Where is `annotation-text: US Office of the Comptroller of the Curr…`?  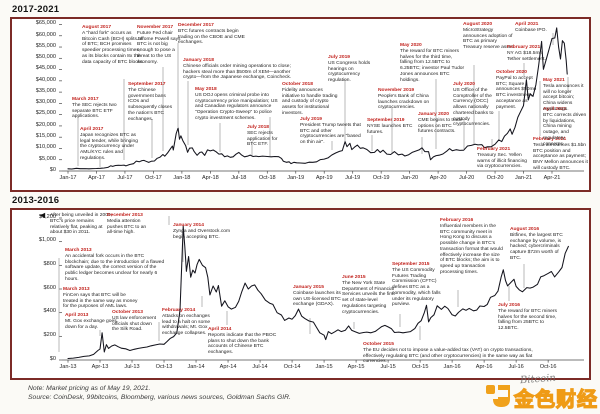
annotation-text: US Office of the Comptroller of the Curr… is located at coordinates (473, 107).